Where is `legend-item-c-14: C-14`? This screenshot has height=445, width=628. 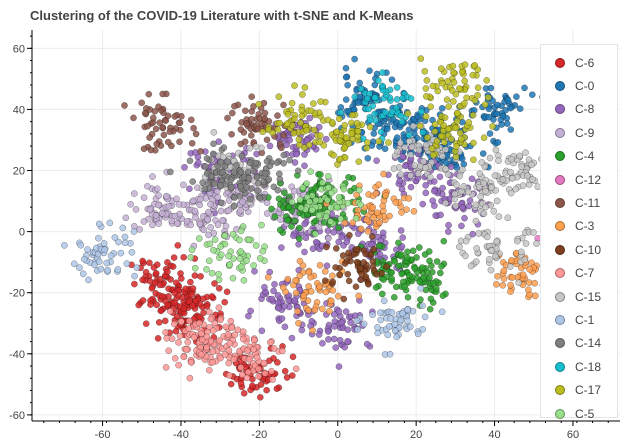 legend-item-c-14: C-14 is located at coordinates (579, 343).